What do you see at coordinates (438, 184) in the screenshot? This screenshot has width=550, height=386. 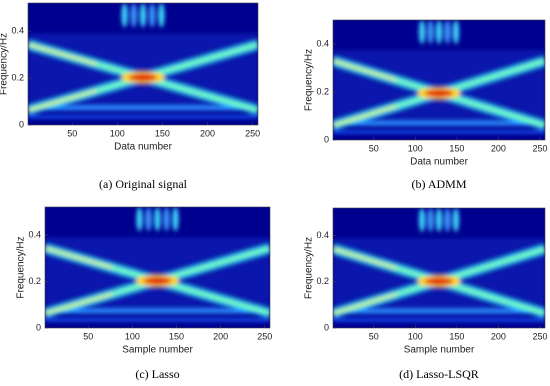 I see `caption: (b) ADMM` at bounding box center [438, 184].